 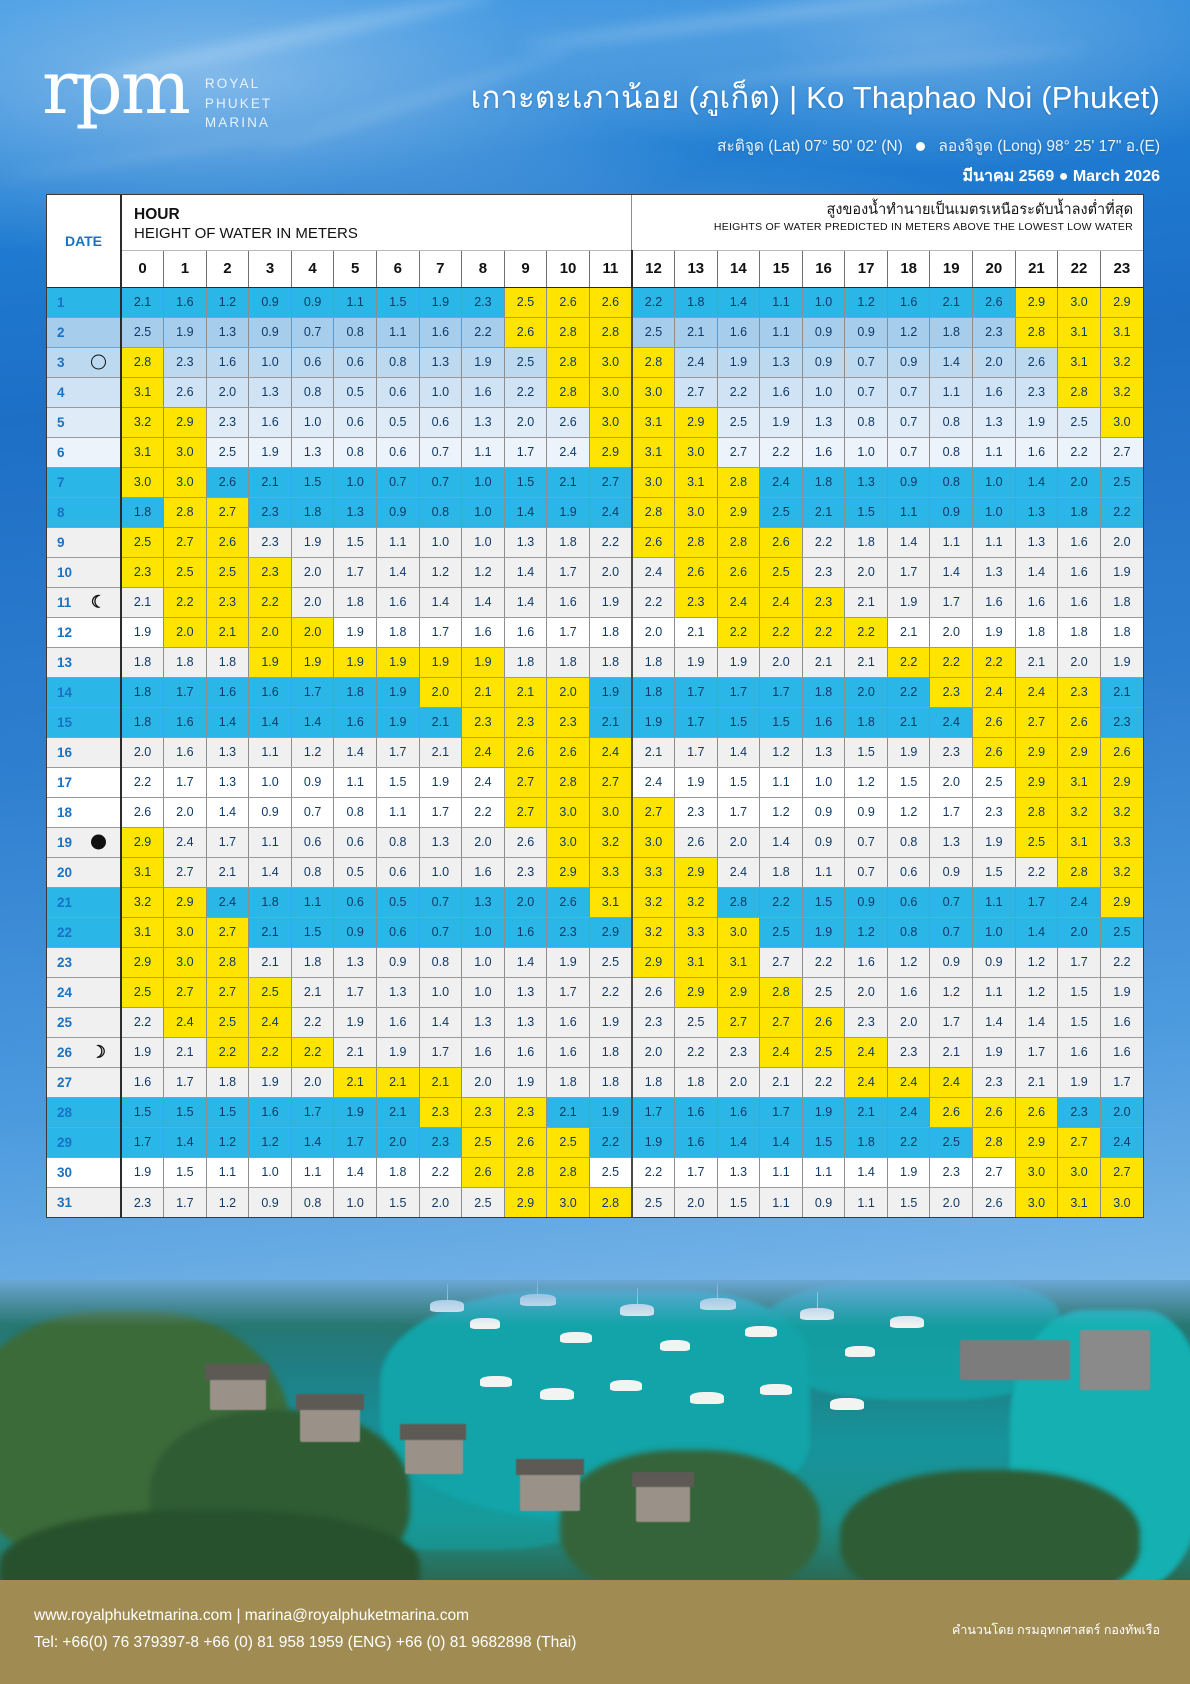 What do you see at coordinates (185, 302) in the screenshot?
I see `tide-value-d1-h1: 1.6` at bounding box center [185, 302].